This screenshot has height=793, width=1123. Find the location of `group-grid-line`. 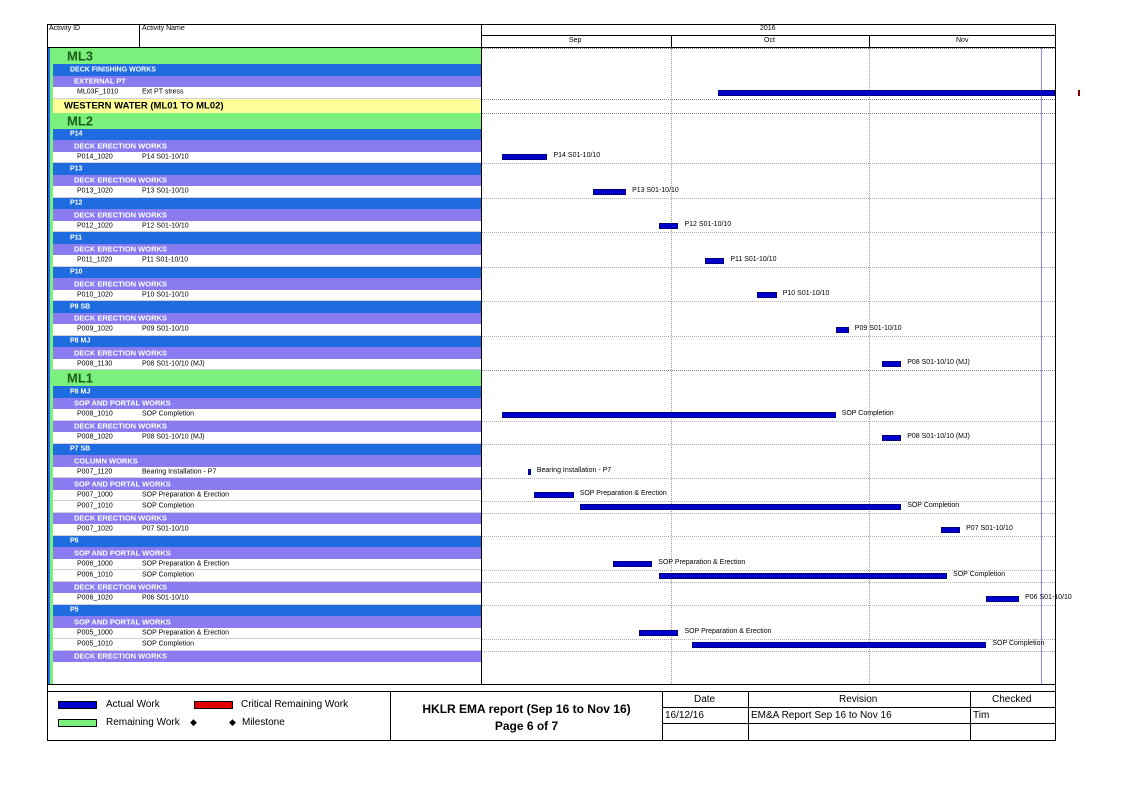

group-grid-line is located at coordinates (768, 99).